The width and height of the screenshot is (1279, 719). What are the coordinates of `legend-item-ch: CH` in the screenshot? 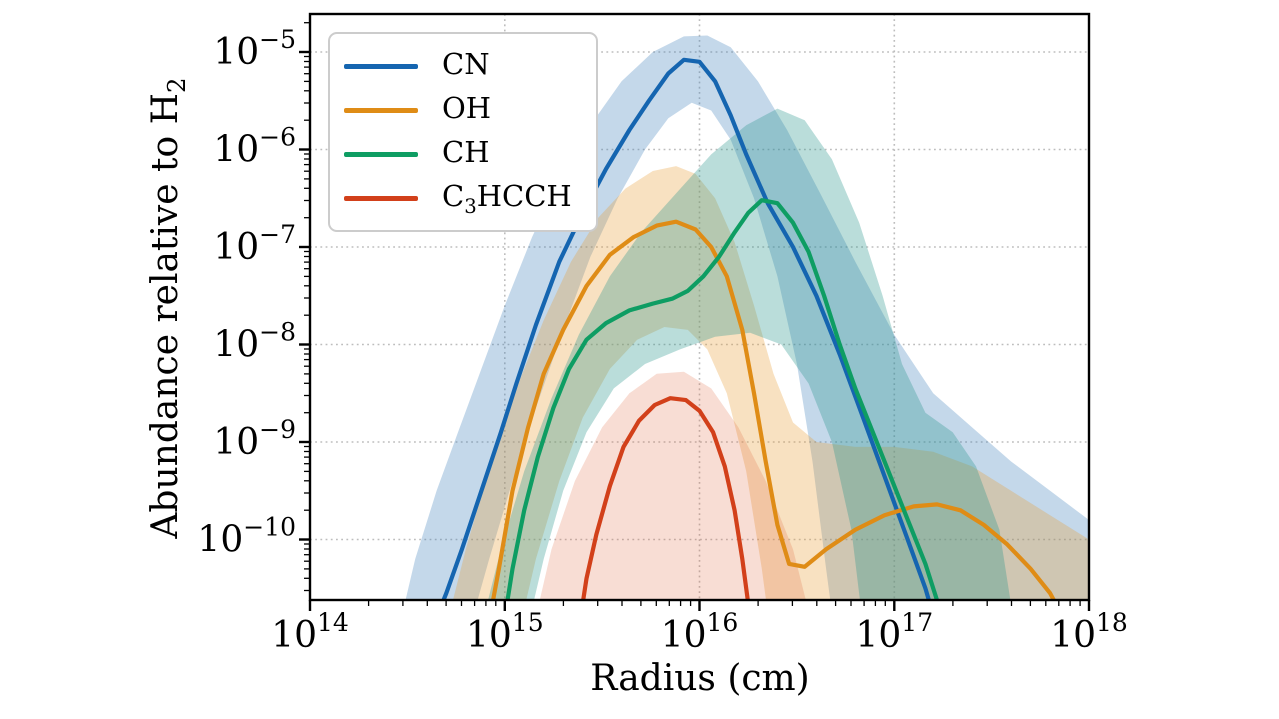 It's located at (470, 154).